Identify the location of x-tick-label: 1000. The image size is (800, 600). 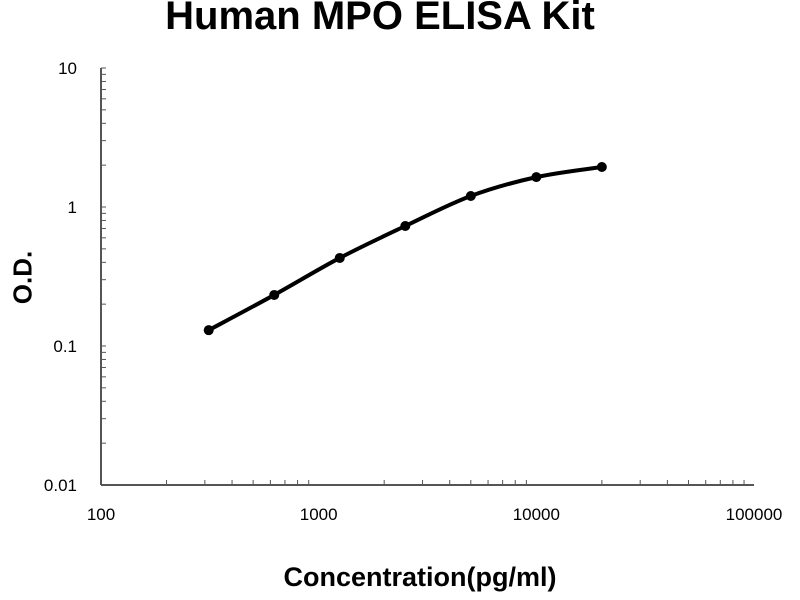
(319, 514).